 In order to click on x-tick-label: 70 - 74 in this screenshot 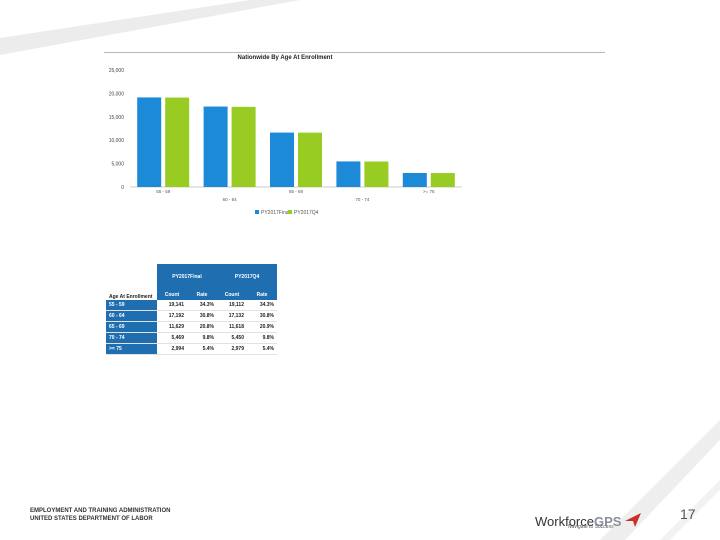, I will do `click(362, 199)`.